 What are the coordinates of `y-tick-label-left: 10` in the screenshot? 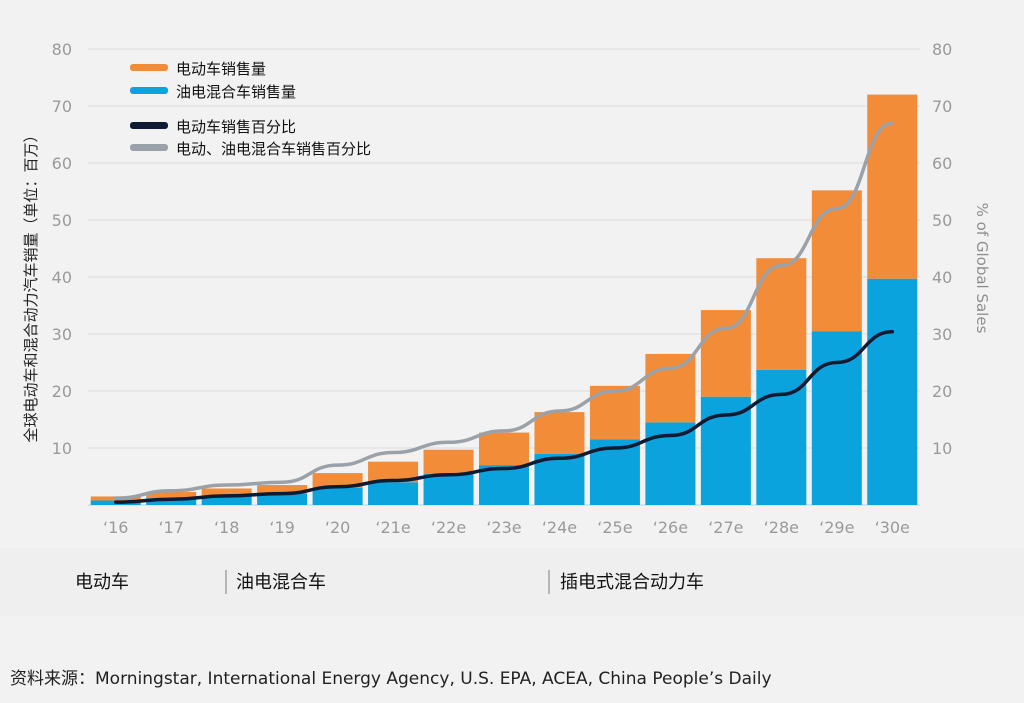 It's located at (62, 448).